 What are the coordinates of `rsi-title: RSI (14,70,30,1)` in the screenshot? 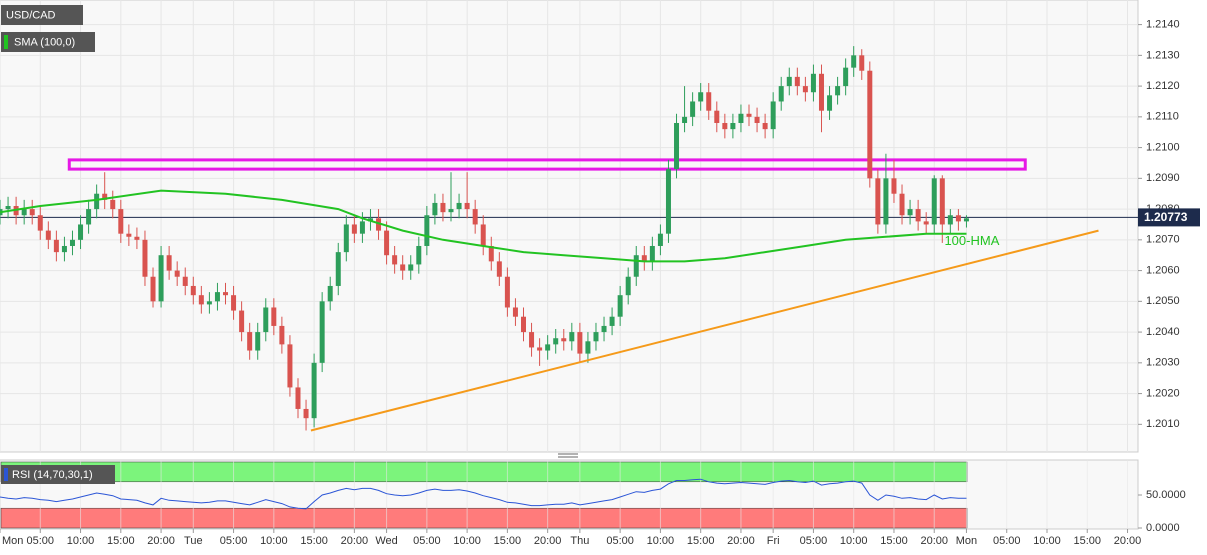 It's located at (52, 475).